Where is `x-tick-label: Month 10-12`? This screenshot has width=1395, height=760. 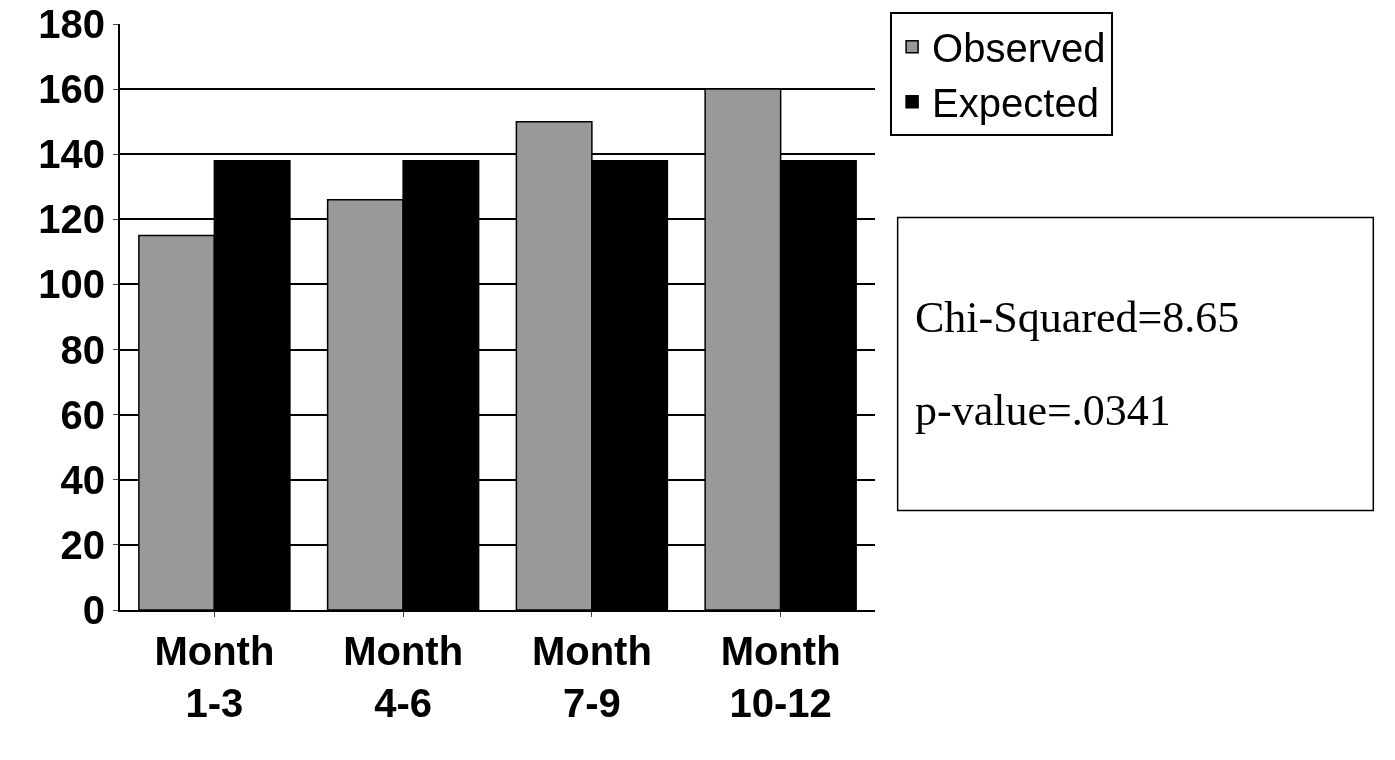 x-tick-label: Month 10-12 is located at coordinates (780, 677).